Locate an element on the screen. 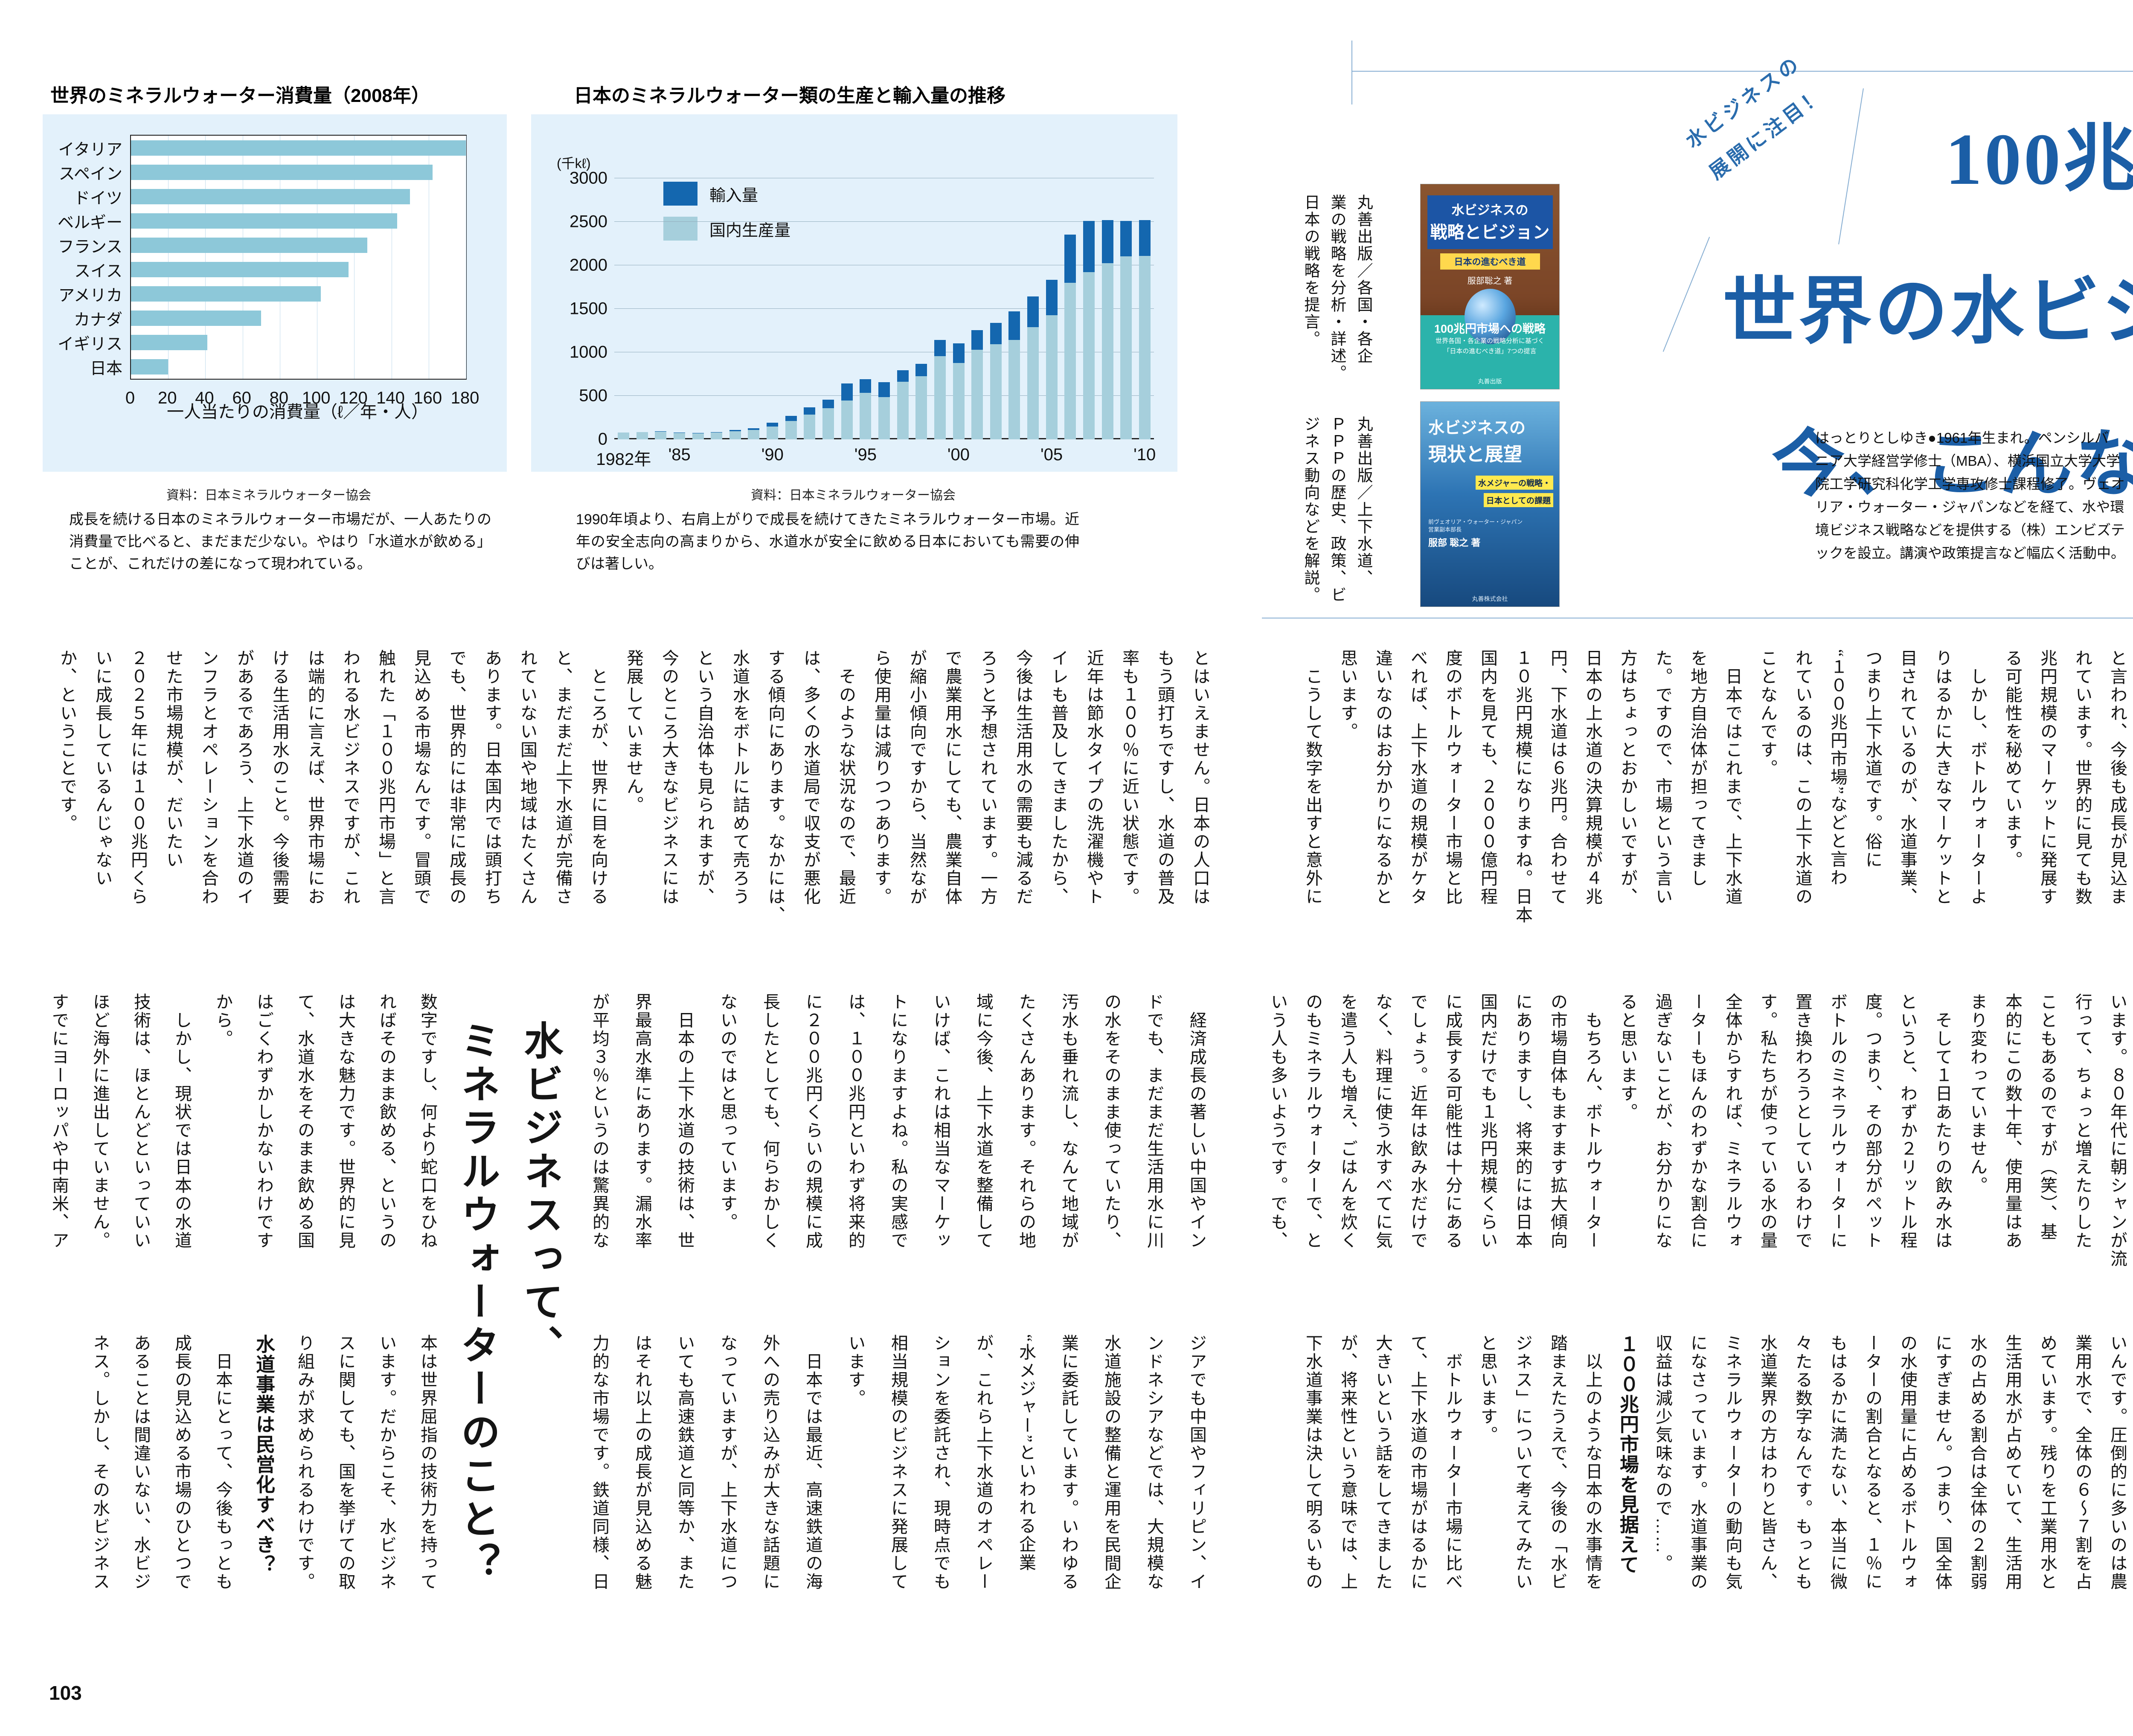 The width and height of the screenshot is (2133, 1736). text-column: 本は世界屈指の技術力を持って is located at coordinates (427, 1462).